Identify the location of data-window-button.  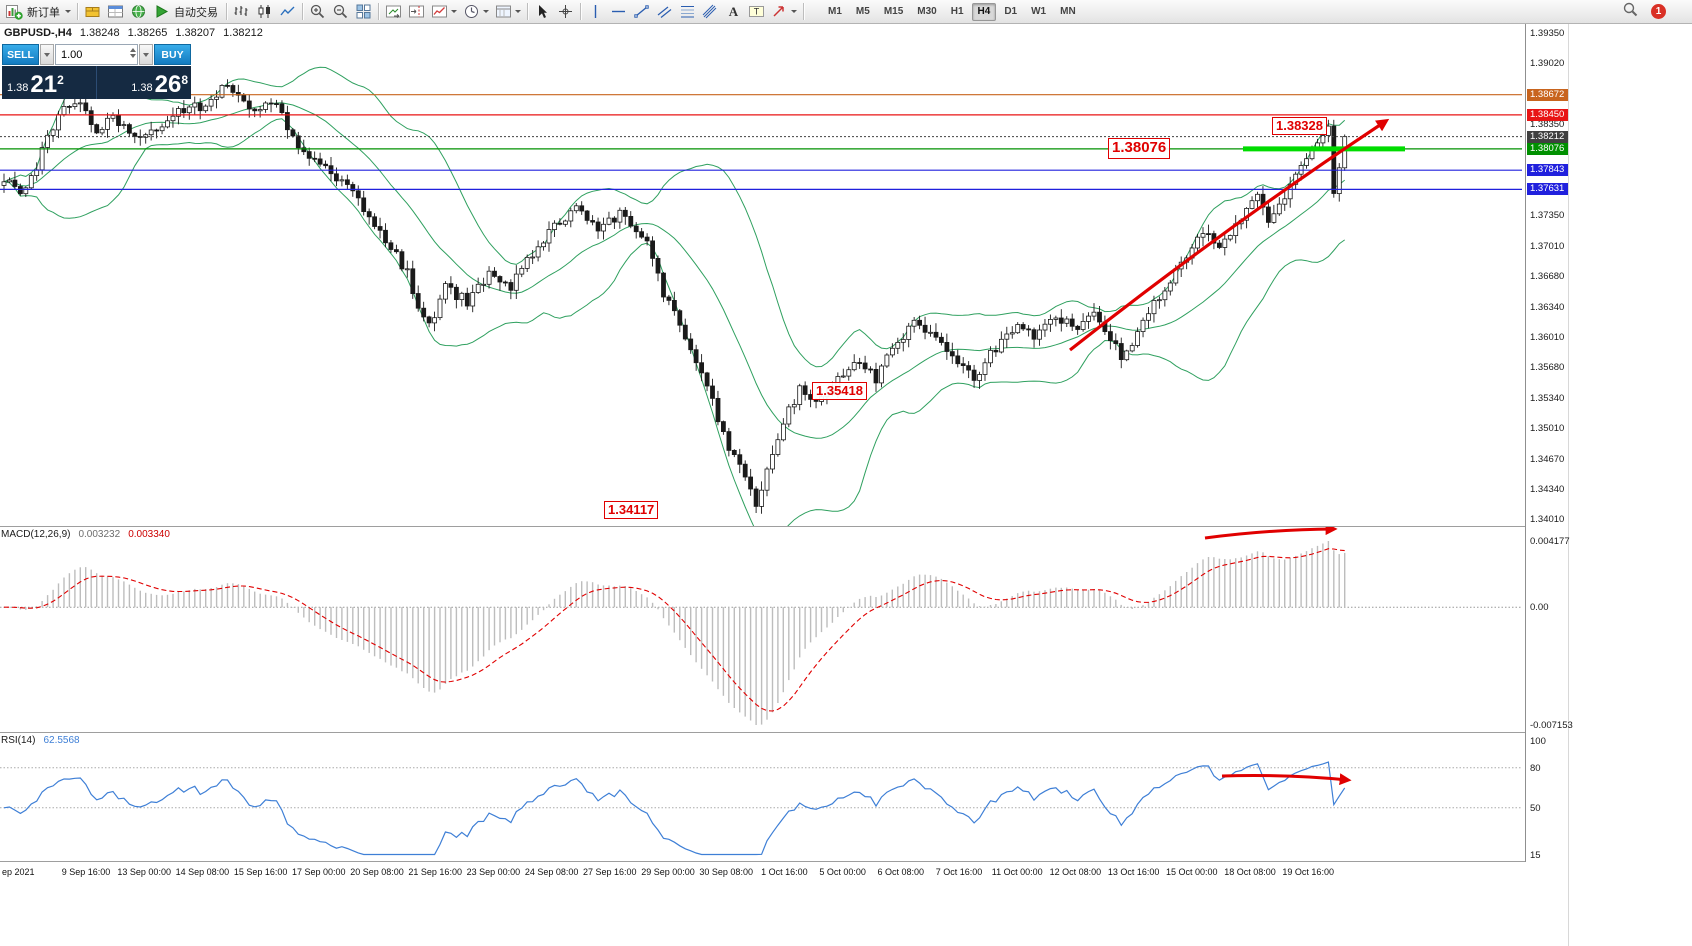
(115, 12).